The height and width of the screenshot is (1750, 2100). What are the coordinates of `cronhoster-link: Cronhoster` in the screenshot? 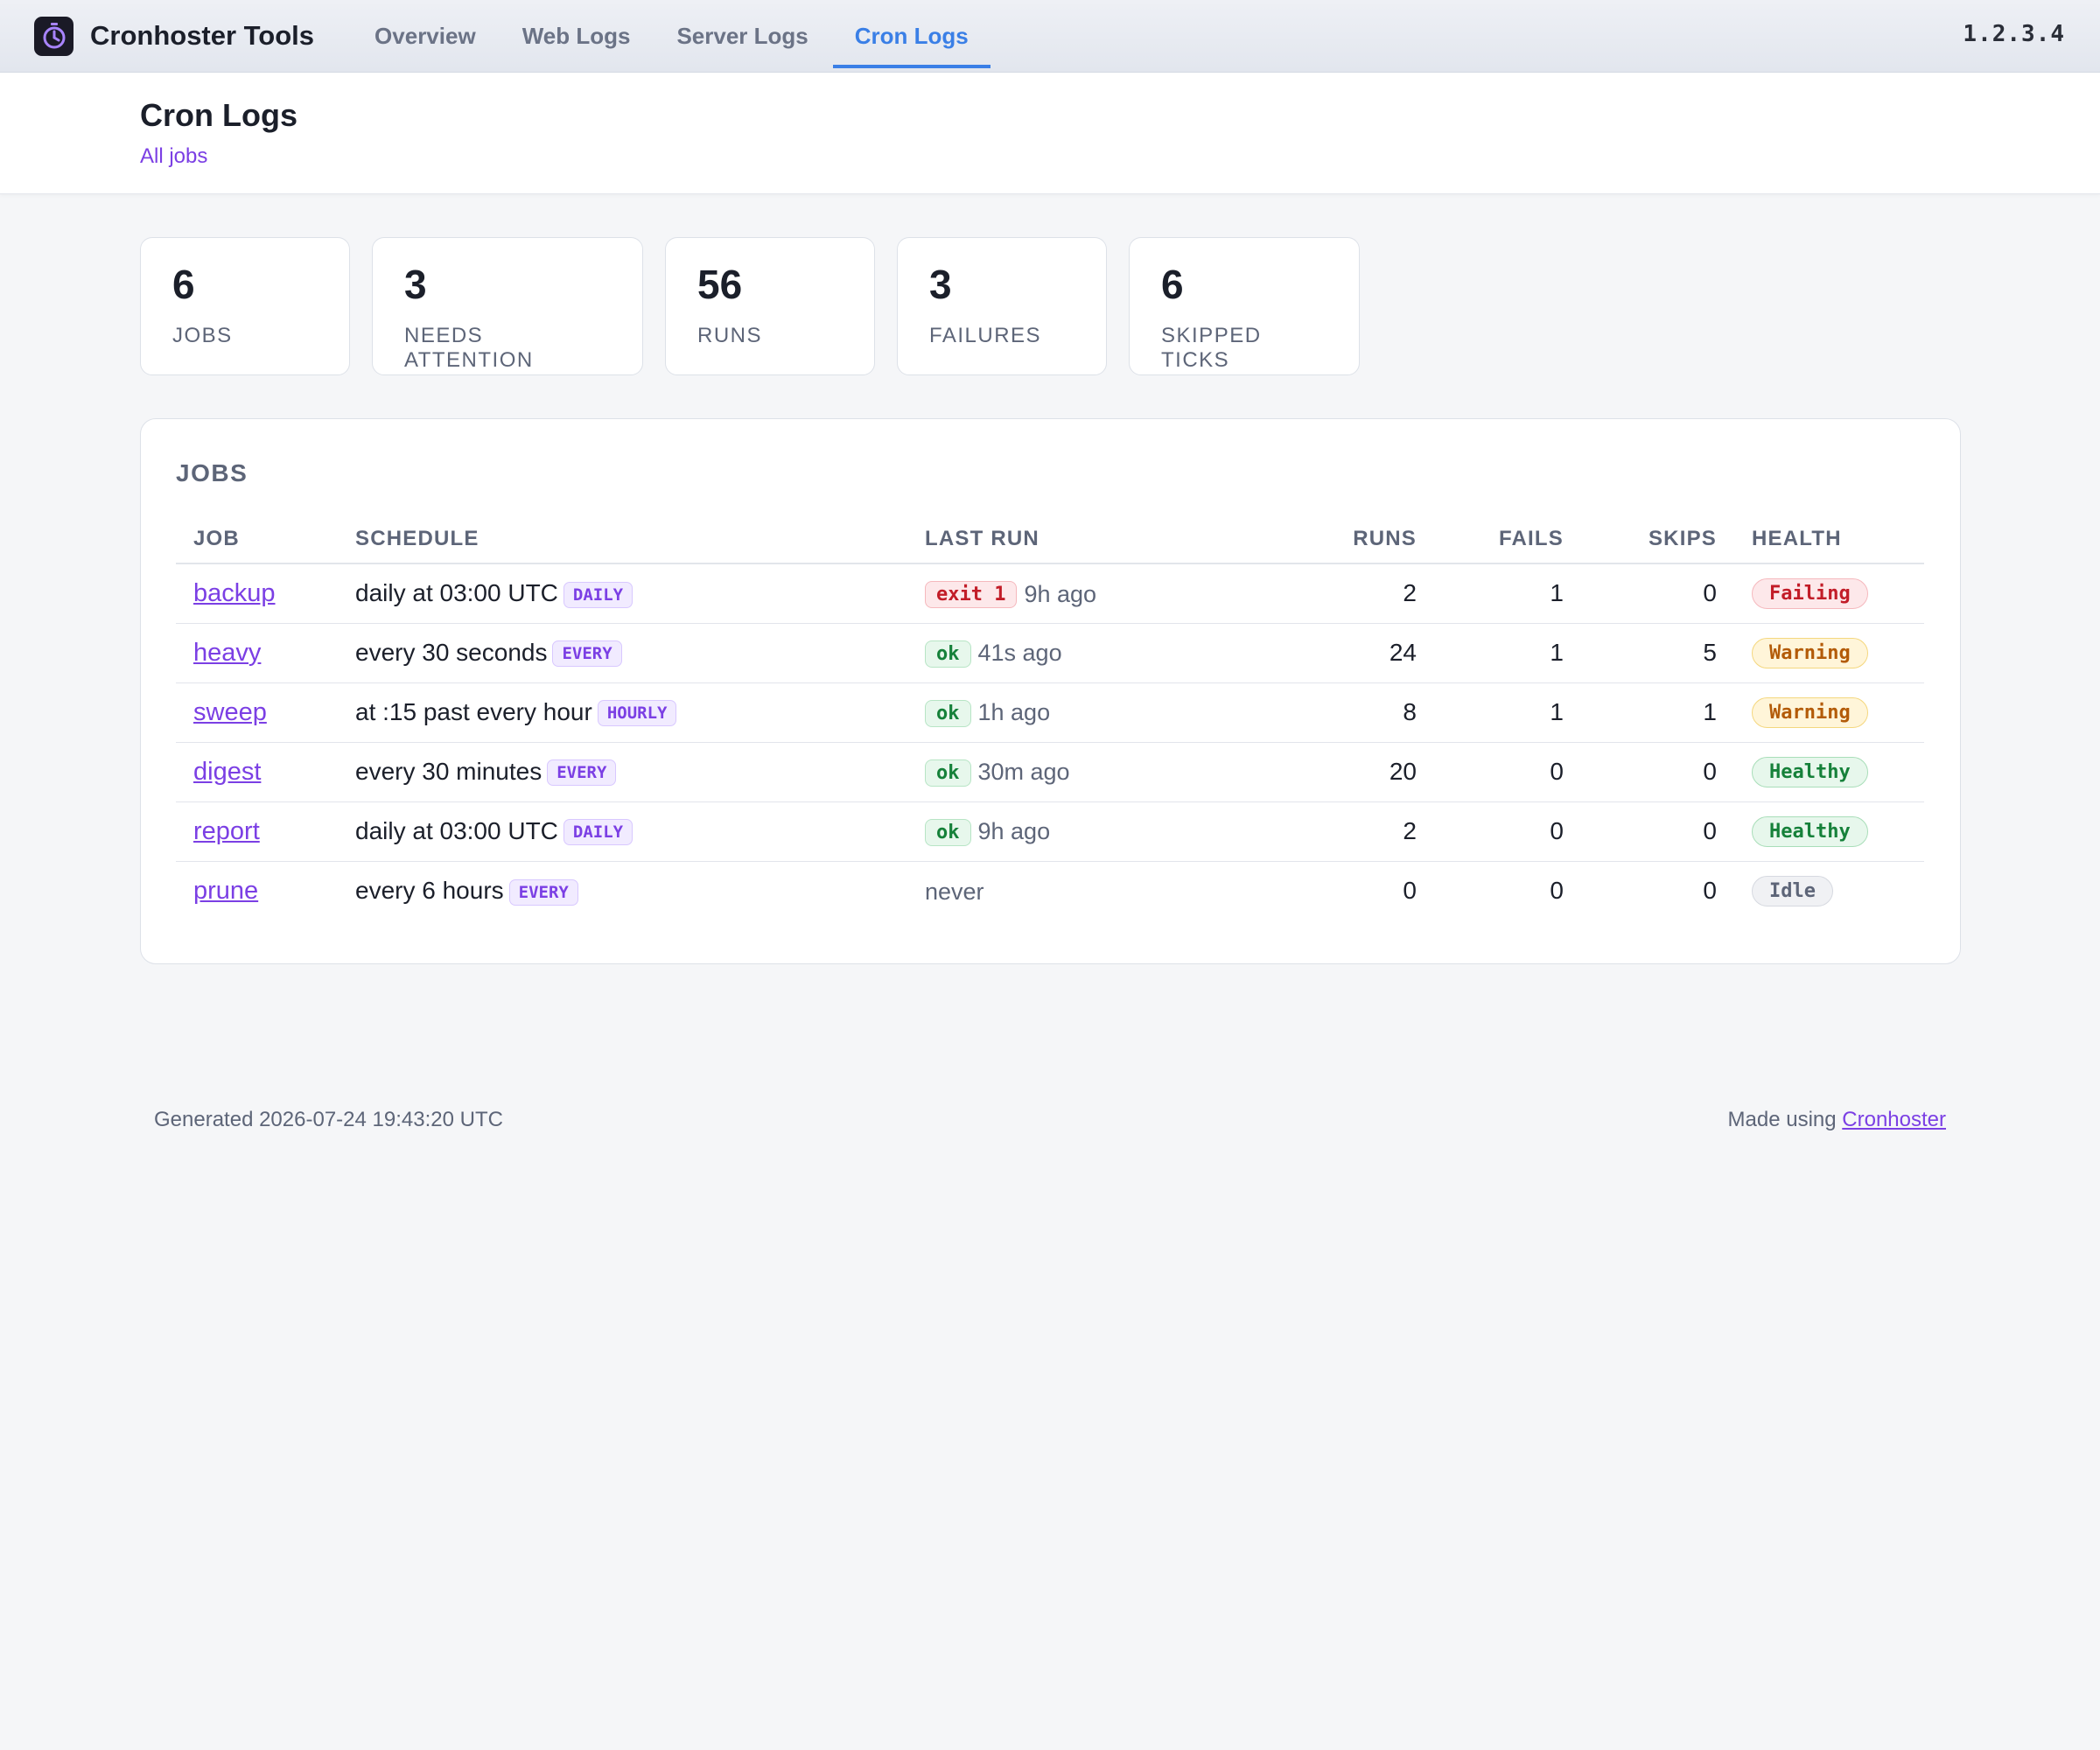 It's located at (1894, 1119).